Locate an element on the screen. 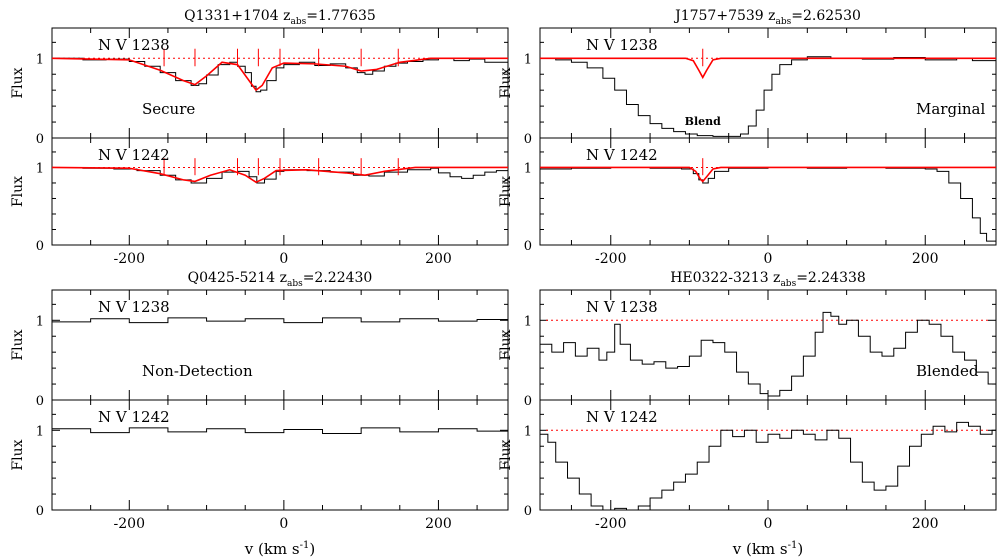 The width and height of the screenshot is (1008, 560). panel-1238: 0 1 Flux N V 1238 Blend is located at coordinates (747, 87).